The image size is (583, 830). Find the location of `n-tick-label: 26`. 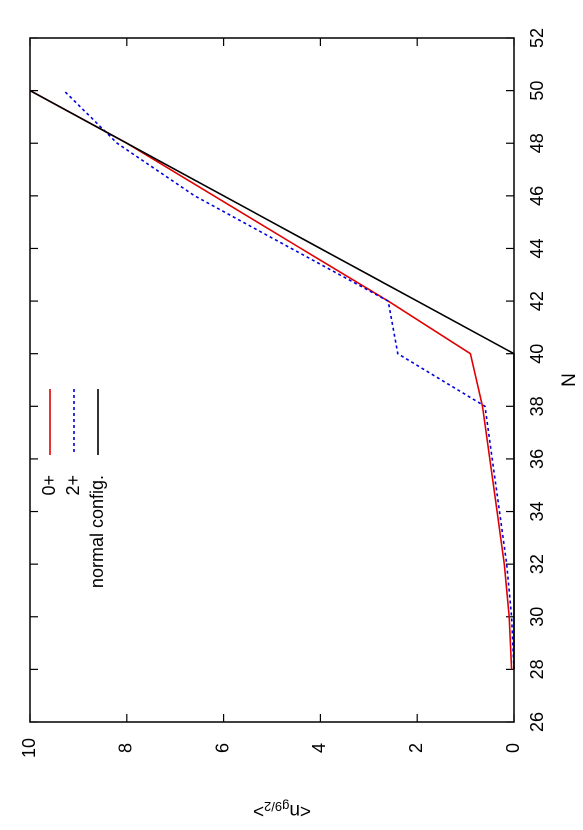

n-tick-label: 26 is located at coordinates (537, 722).